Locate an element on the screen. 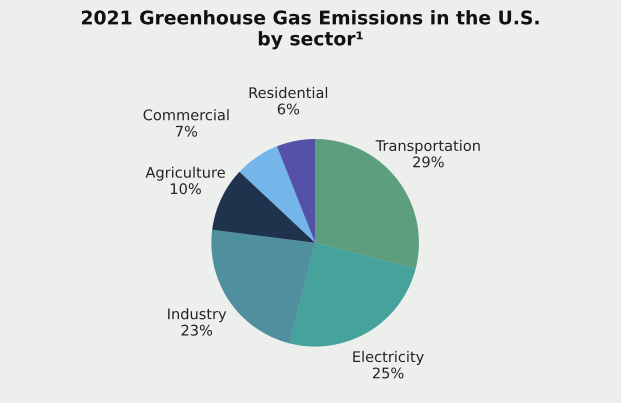  data-label: 25% is located at coordinates (388, 372).